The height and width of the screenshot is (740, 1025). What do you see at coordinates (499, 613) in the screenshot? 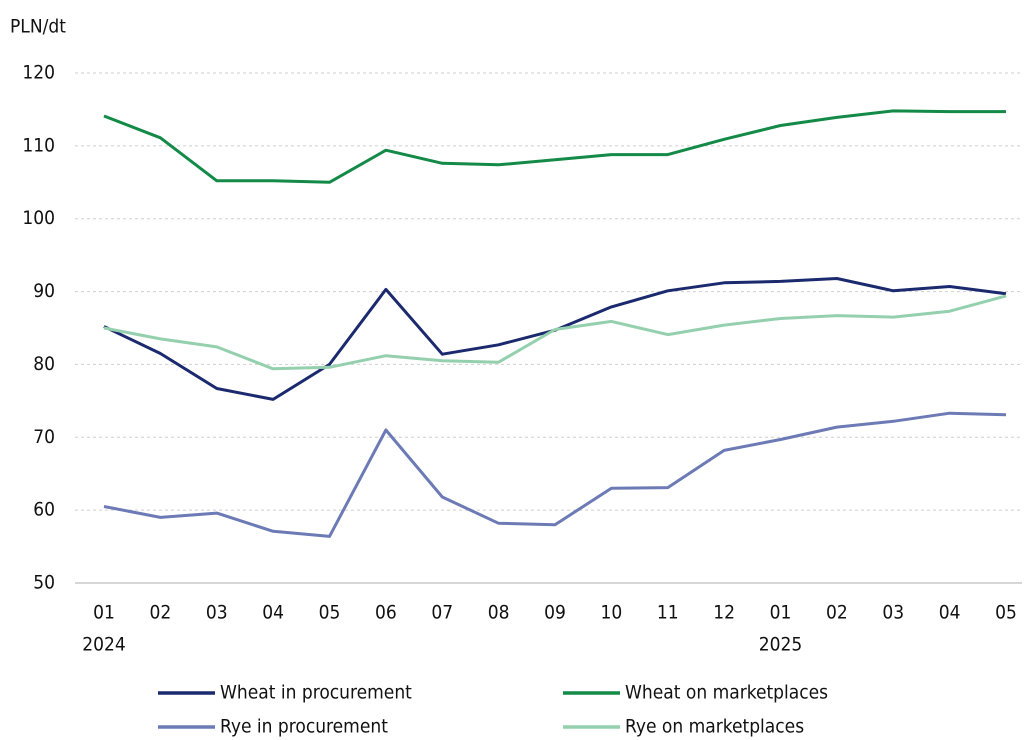
I see `x-tick-label: 08` at bounding box center [499, 613].